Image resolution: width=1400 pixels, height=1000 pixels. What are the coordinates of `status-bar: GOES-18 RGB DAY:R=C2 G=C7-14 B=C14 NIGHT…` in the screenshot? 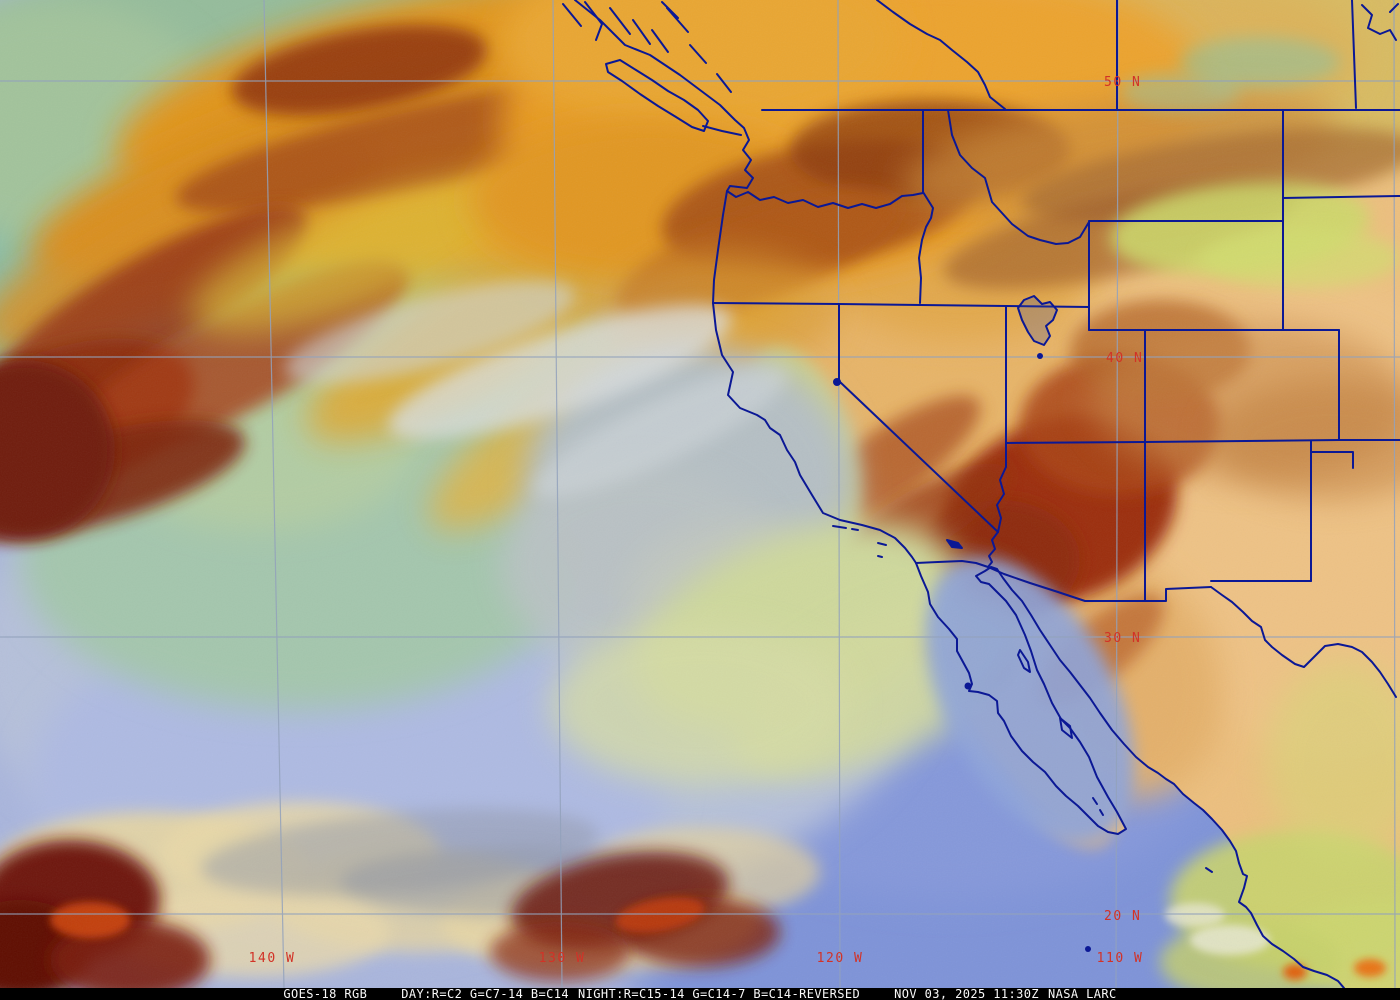 It's located at (700, 994).